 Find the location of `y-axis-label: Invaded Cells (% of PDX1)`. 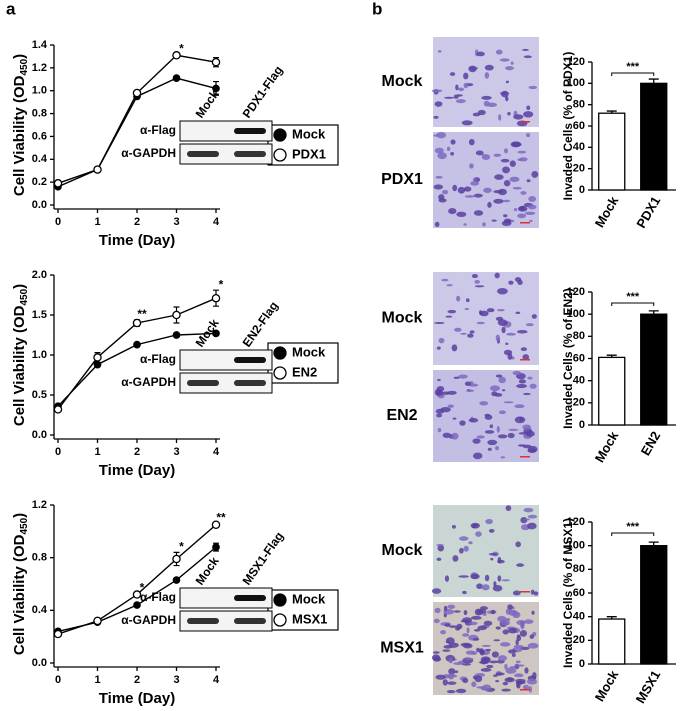

y-axis-label: Invaded Cells (% of PDX1) is located at coordinates (568, 126).